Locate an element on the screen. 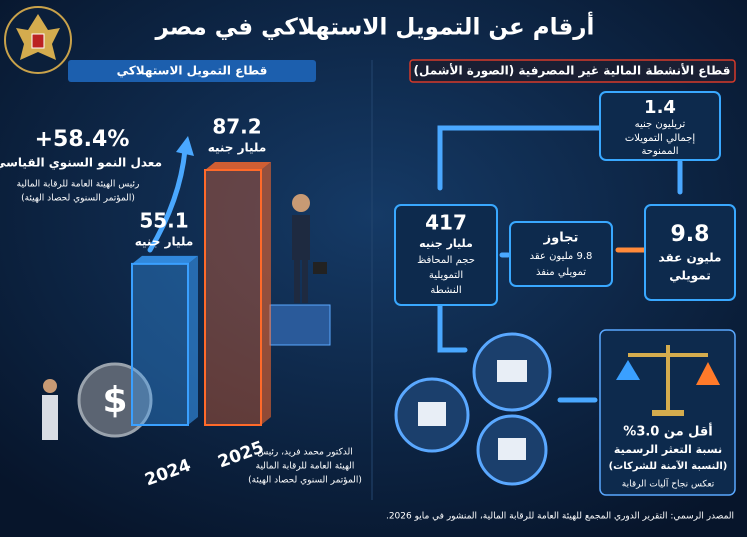  stat-line: 9.8 مليون عقد is located at coordinates (561, 256).